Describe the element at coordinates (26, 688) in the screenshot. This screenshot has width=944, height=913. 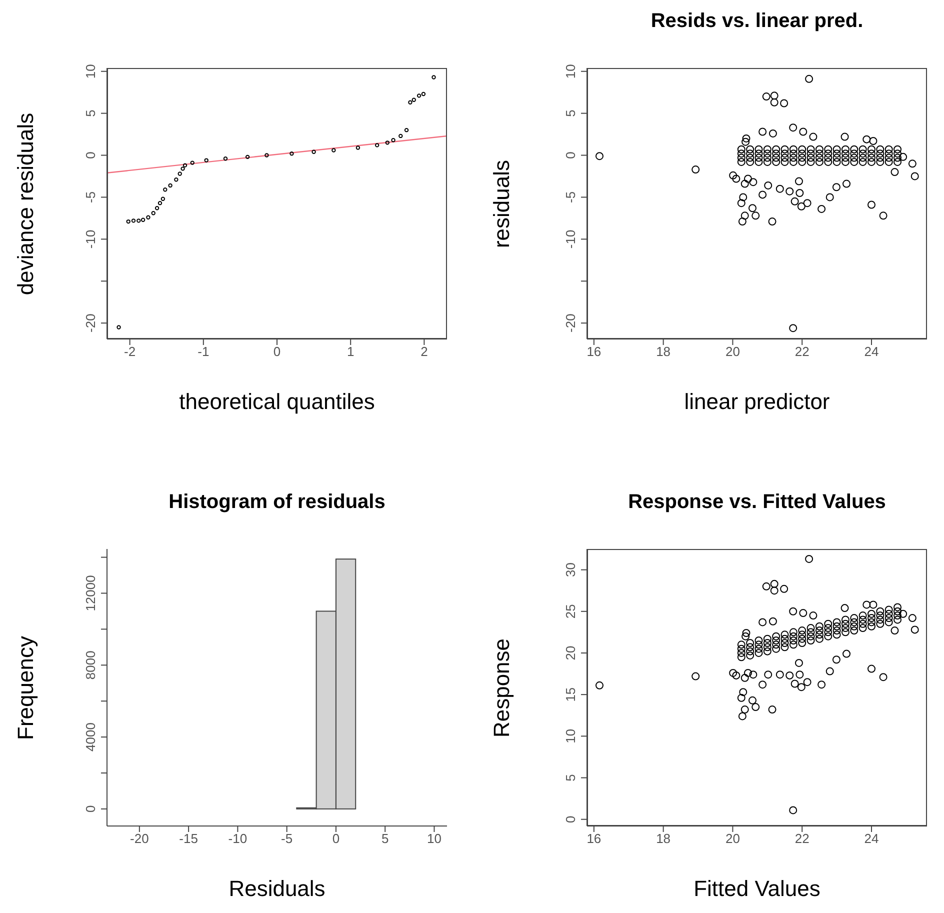
I see `y-axis-title: Frequency` at that location.